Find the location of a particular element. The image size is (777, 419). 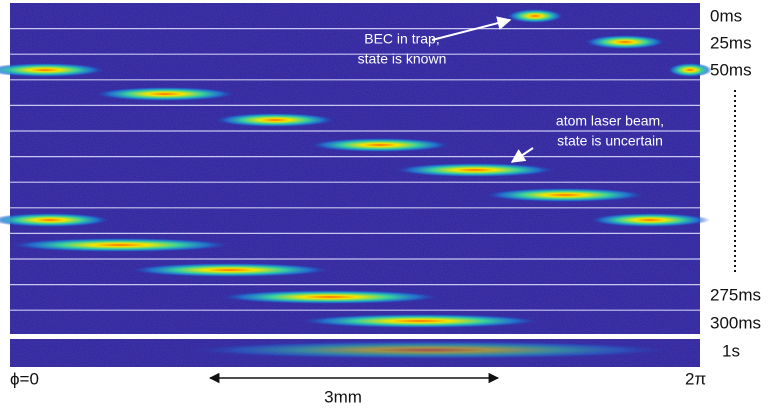

annotation: atom laser beam, is located at coordinates (610, 121).